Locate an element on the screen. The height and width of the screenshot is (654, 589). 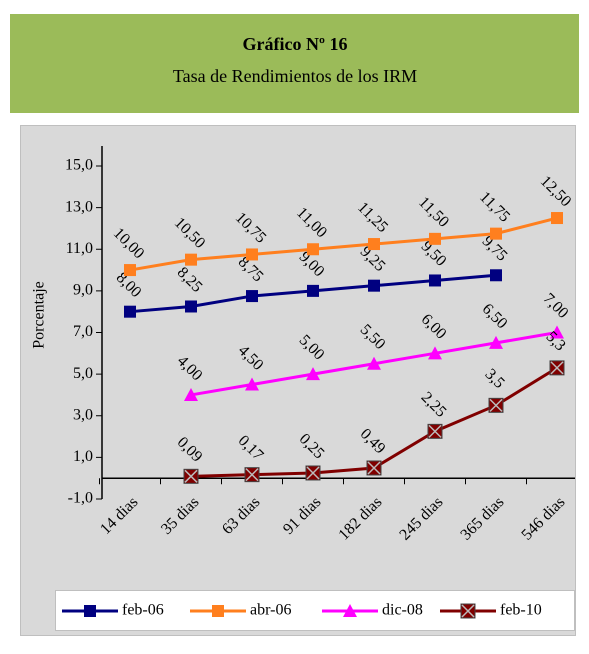
chart-subtitle: Tasa de Rendimientos de los IRM is located at coordinates (295, 76).